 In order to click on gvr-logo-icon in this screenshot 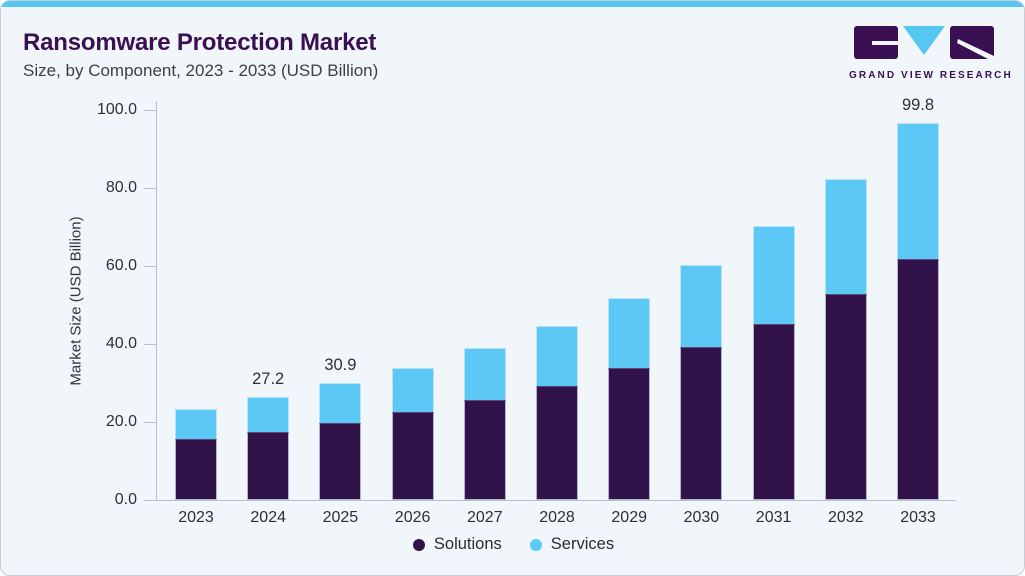, I will do `click(924, 42)`.